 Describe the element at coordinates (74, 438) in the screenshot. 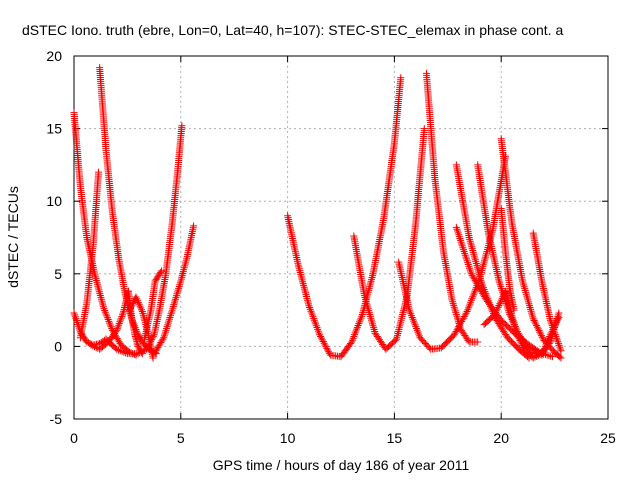

I see `x-tick-label: 0` at that location.